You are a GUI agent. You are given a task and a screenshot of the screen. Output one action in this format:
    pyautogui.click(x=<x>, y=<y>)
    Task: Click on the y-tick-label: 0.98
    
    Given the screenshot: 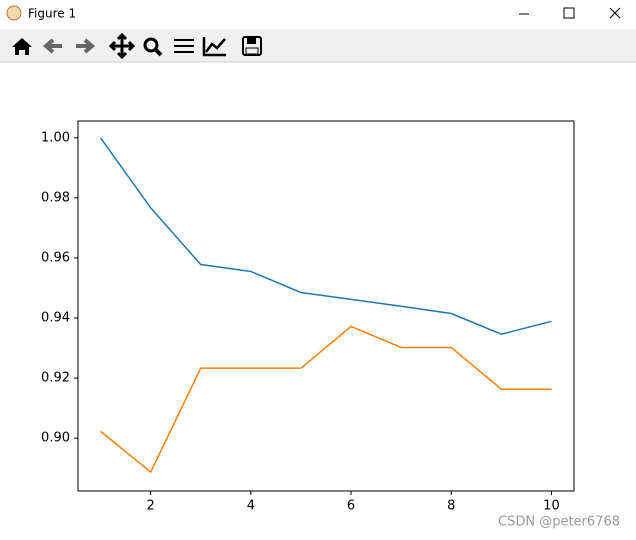 What is the action you would take?
    pyautogui.click(x=55, y=197)
    